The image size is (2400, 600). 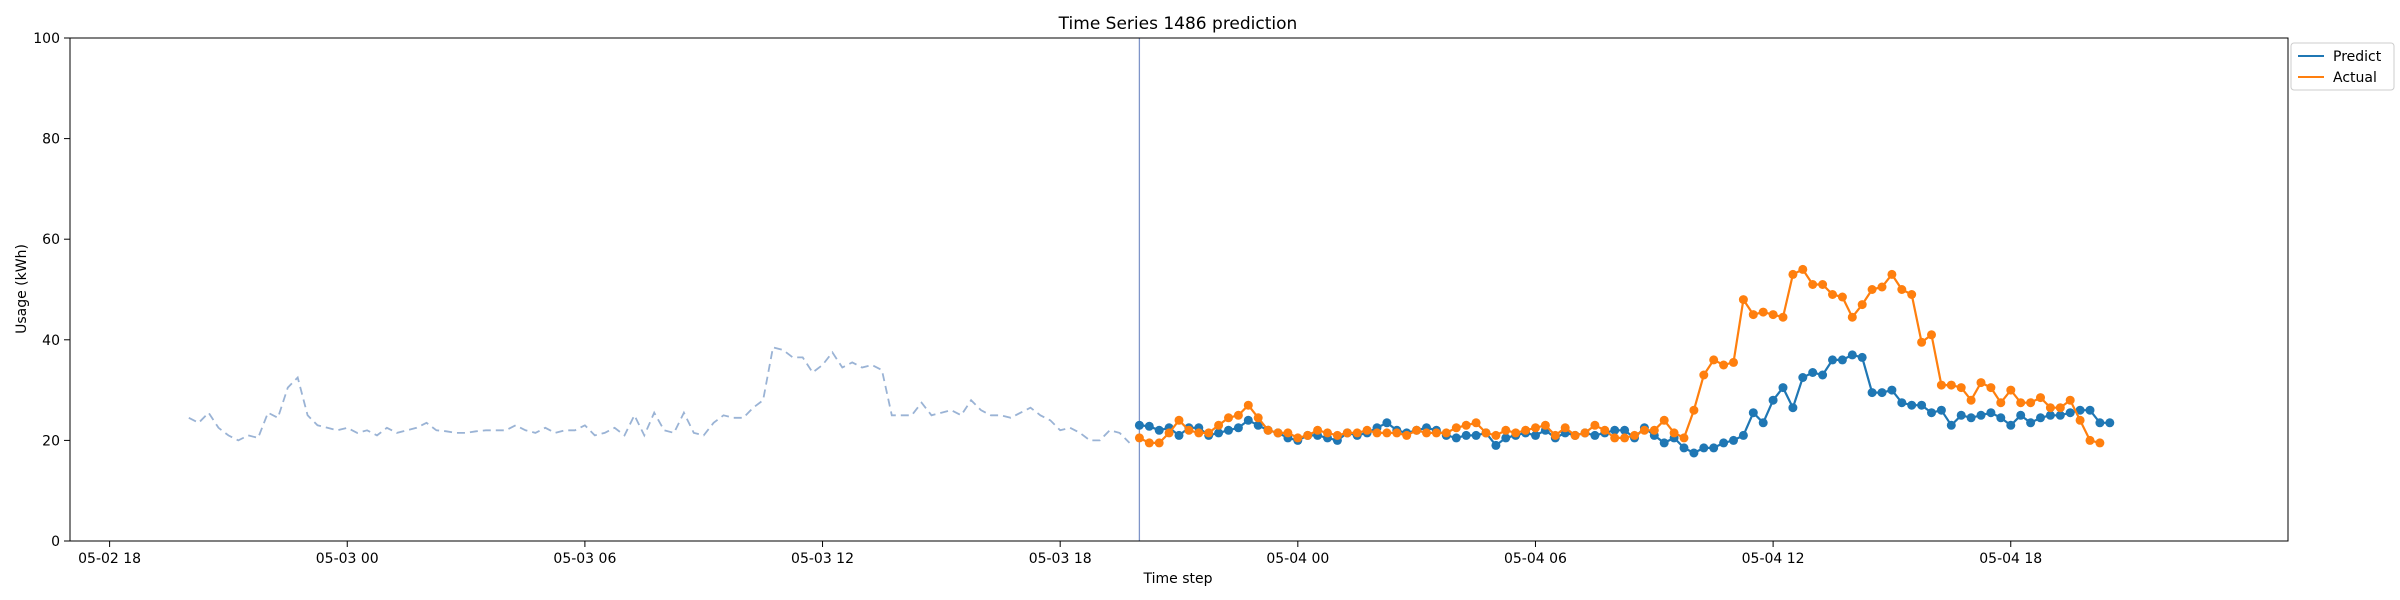 I want to click on y-tick-label: 40, so click(x=51, y=341).